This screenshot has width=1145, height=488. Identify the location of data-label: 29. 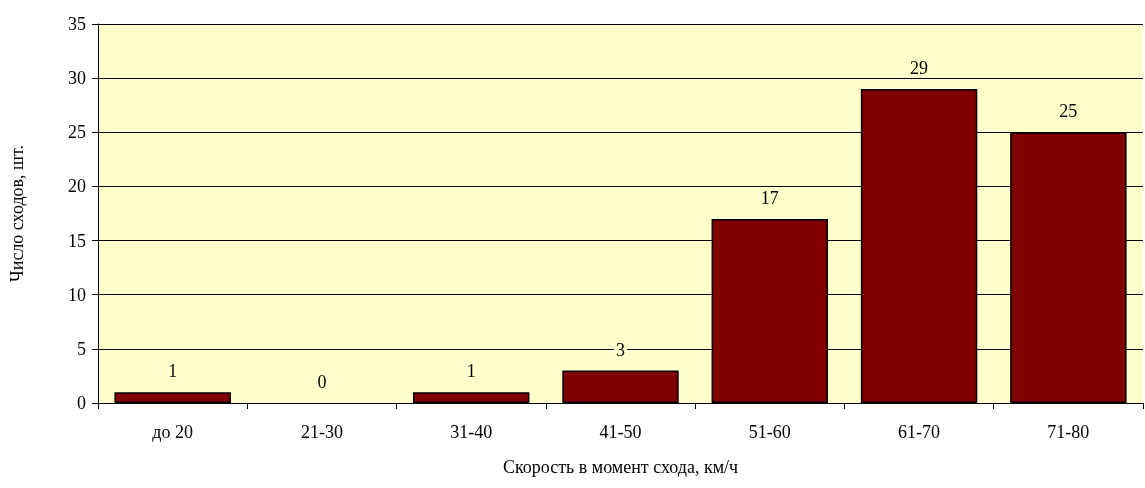
(919, 67).